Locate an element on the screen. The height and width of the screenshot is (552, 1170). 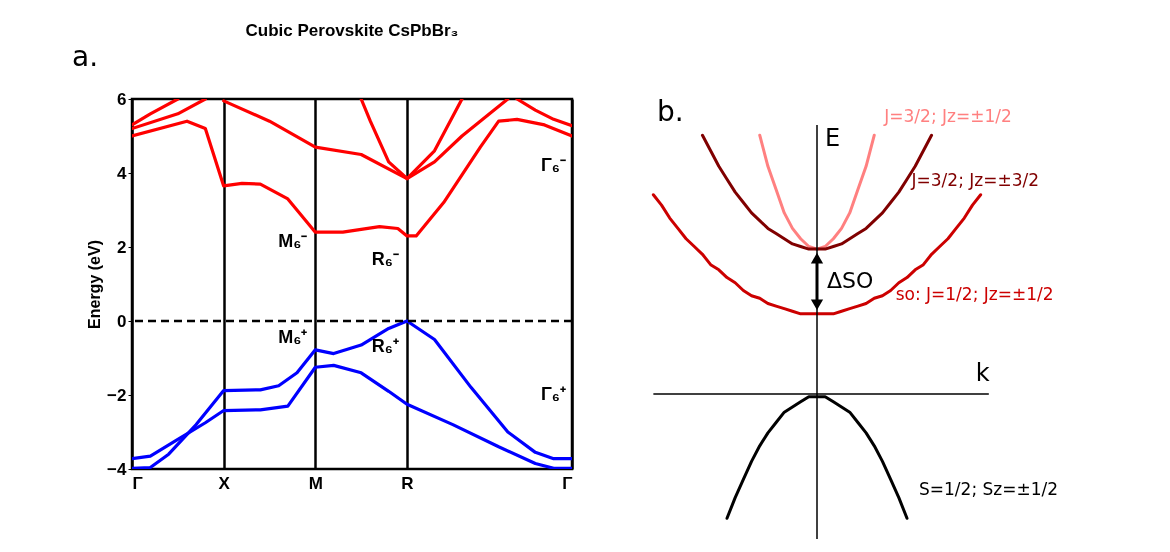
x-tick-label: R is located at coordinates (407, 483).